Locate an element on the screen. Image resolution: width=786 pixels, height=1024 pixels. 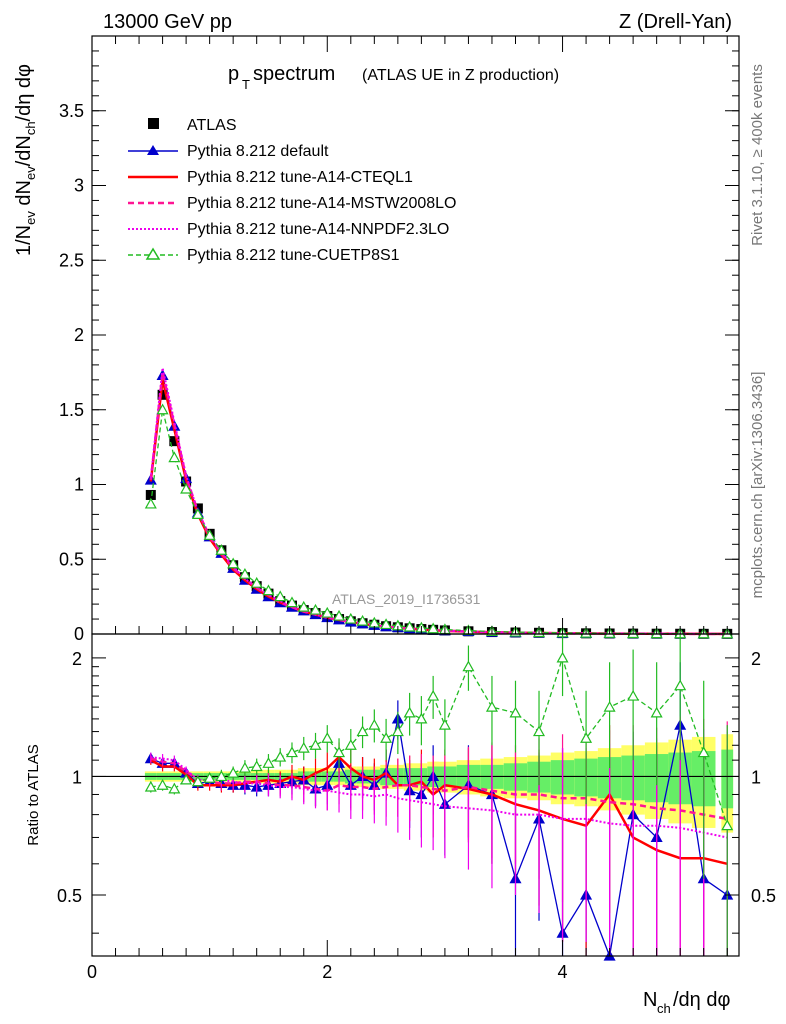
plot-title: p T spectrum (ATLAS UE in Z production) is located at coordinates (393, 77).